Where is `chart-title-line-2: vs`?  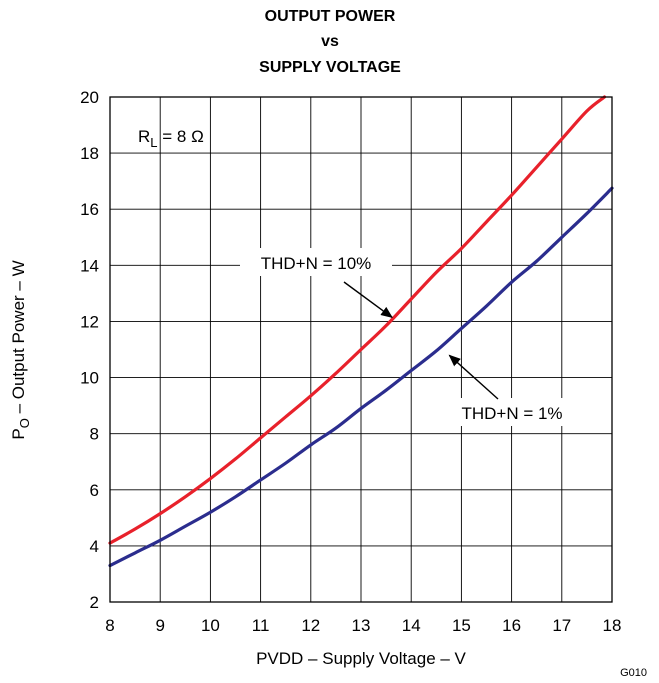 chart-title-line-2: vs is located at coordinates (330, 41).